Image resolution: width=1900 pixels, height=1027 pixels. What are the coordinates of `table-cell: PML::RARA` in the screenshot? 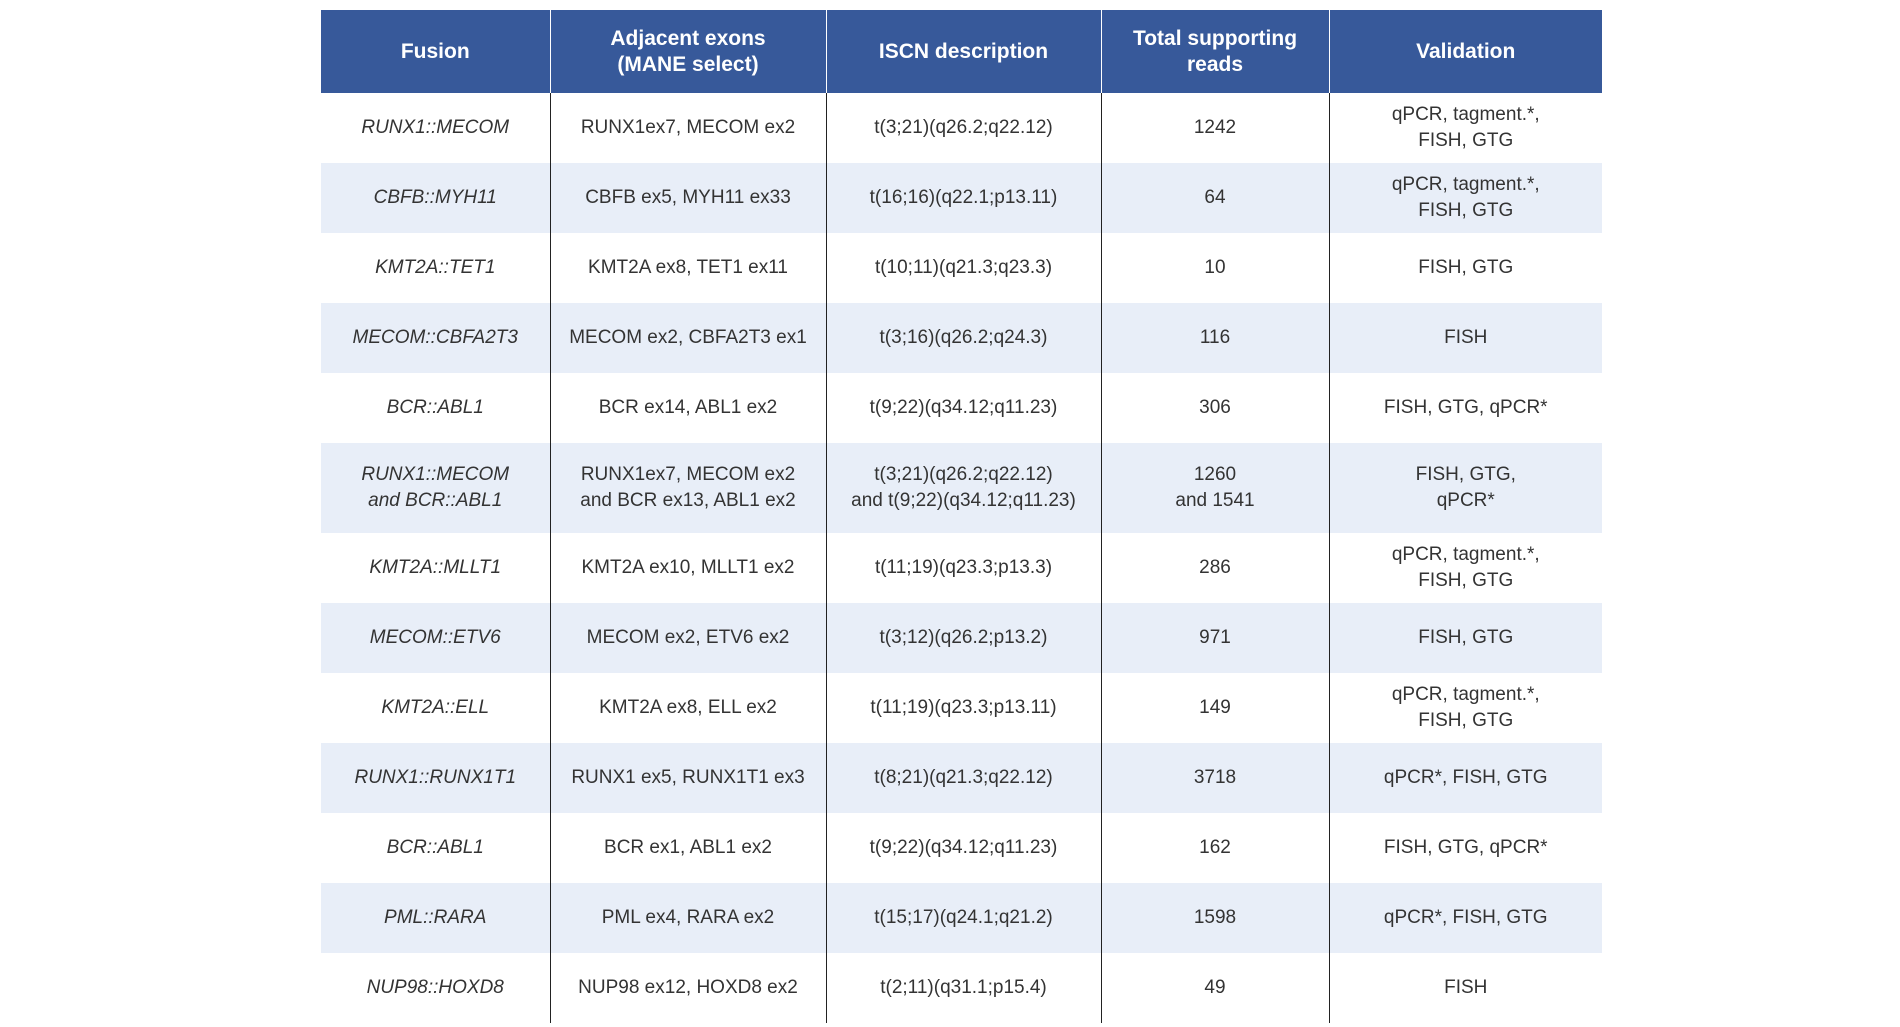 It's located at (435, 918).